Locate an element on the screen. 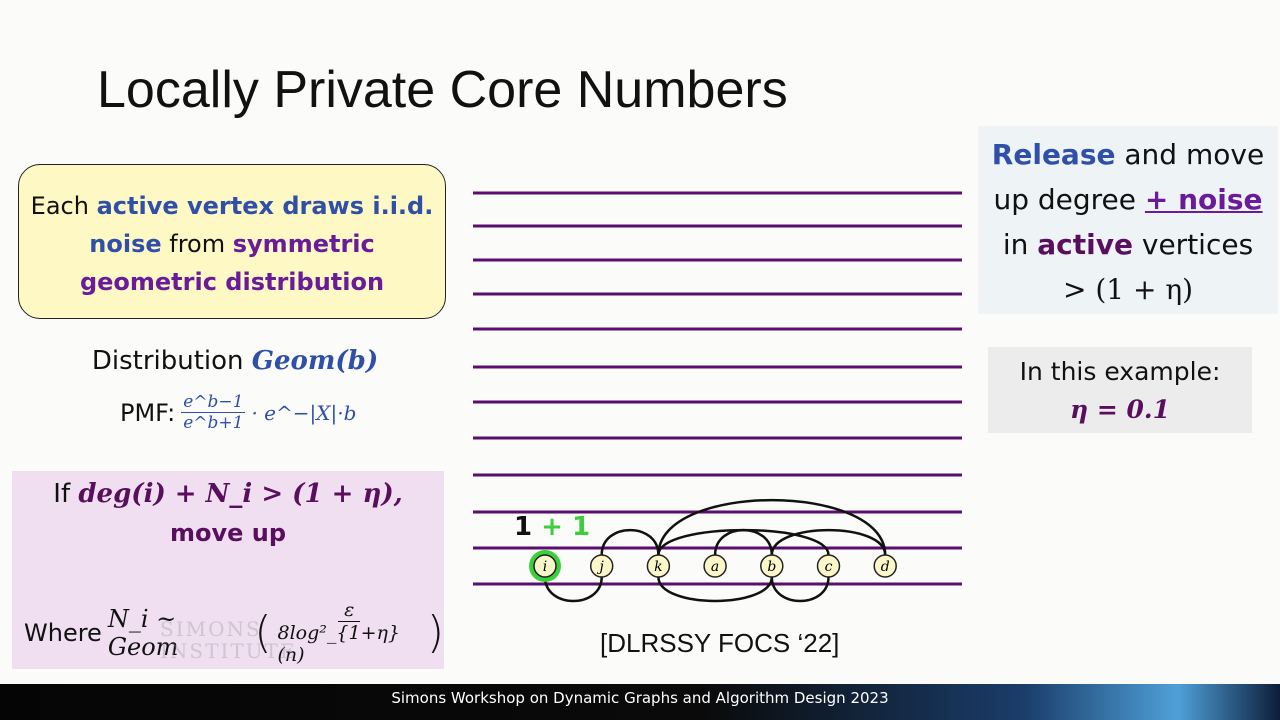 This screenshot has width=1280, height=720. node-label: b is located at coordinates (771, 567).